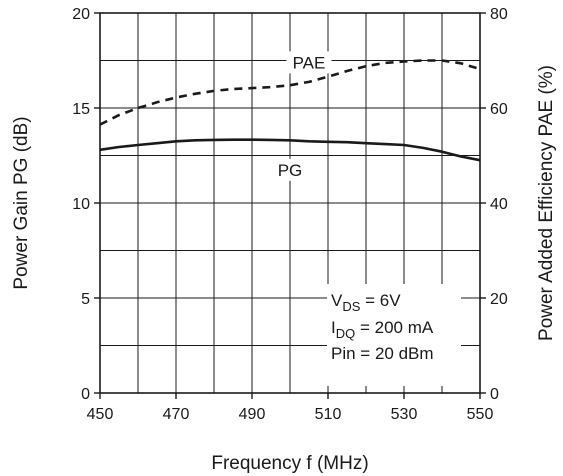 The width and height of the screenshot is (563, 476). I want to click on series-line-pae, so click(290, 92).